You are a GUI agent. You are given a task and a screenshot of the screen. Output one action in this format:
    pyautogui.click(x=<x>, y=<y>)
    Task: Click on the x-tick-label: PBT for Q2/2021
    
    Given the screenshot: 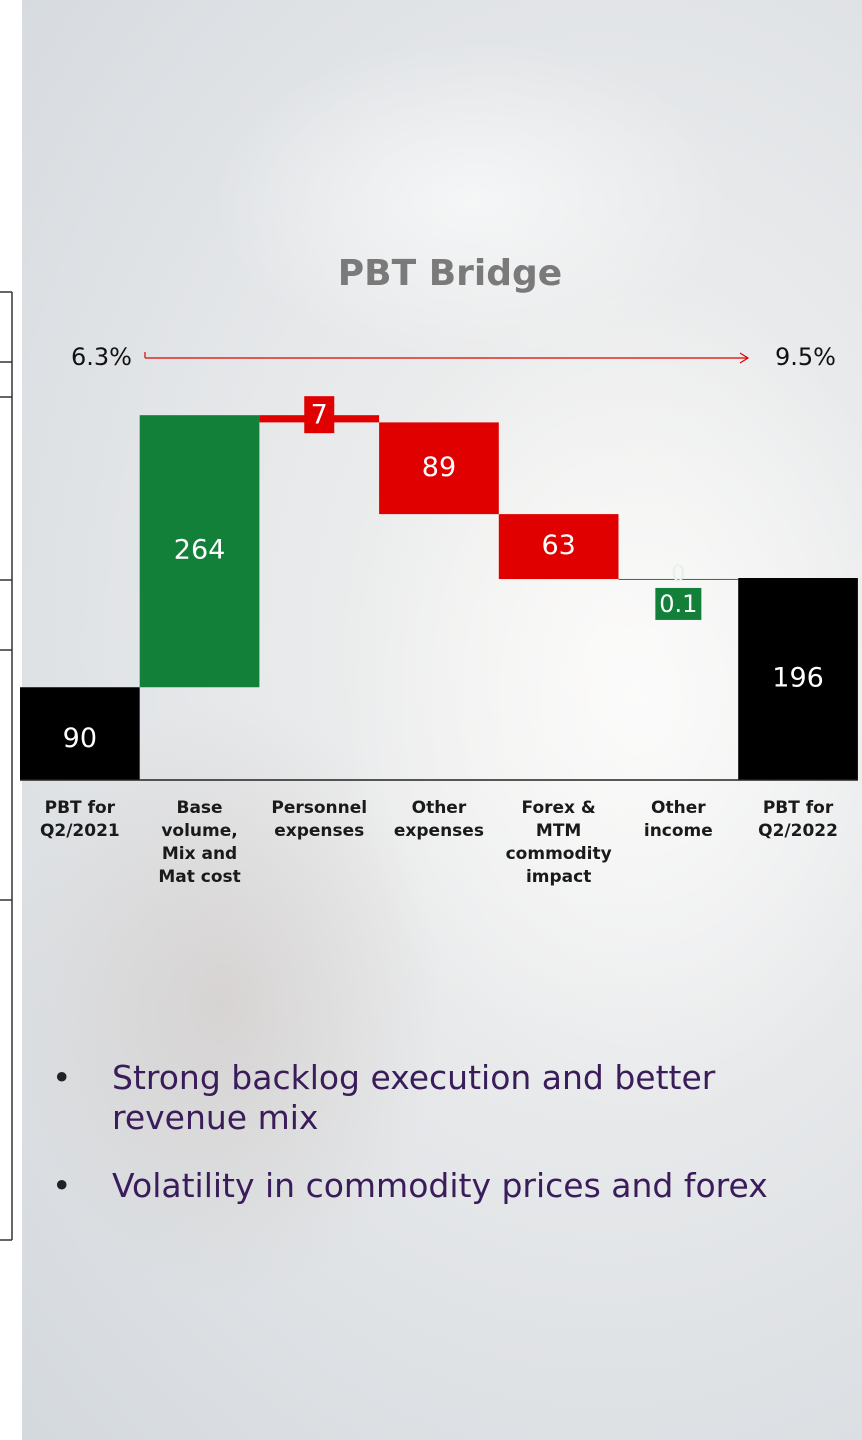 What is the action you would take?
    pyautogui.click(x=79, y=819)
    